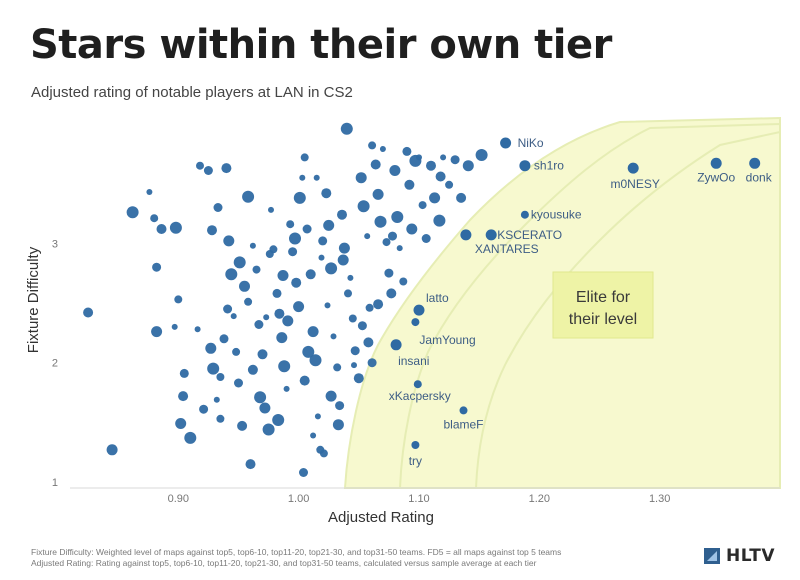  I want to click on point-label: try, so click(415, 461).